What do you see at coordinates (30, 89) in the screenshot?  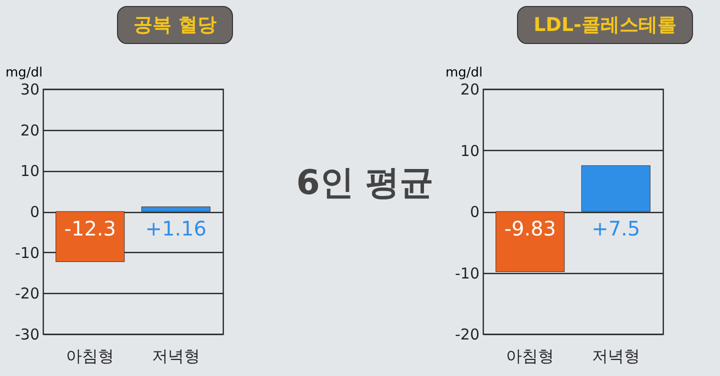 I see `y-tick-label: 30` at bounding box center [30, 89].